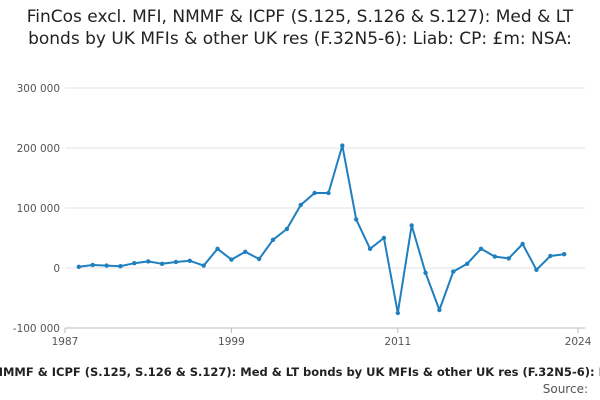 The height and width of the screenshot is (400, 600). I want to click on y-tick-label: -100 000, so click(36, 329).